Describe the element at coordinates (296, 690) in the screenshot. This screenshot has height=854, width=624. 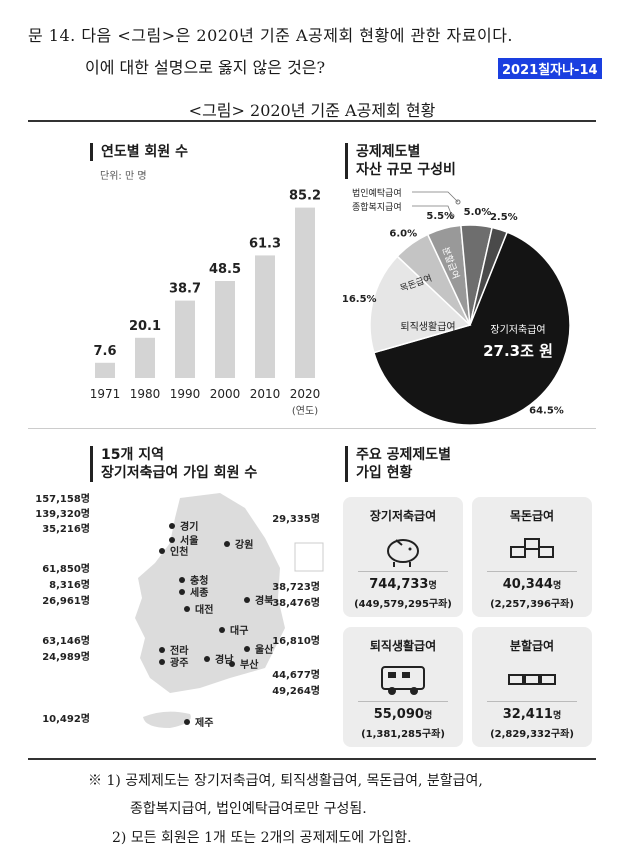
I see `map-value-label: 49,264명` at that location.